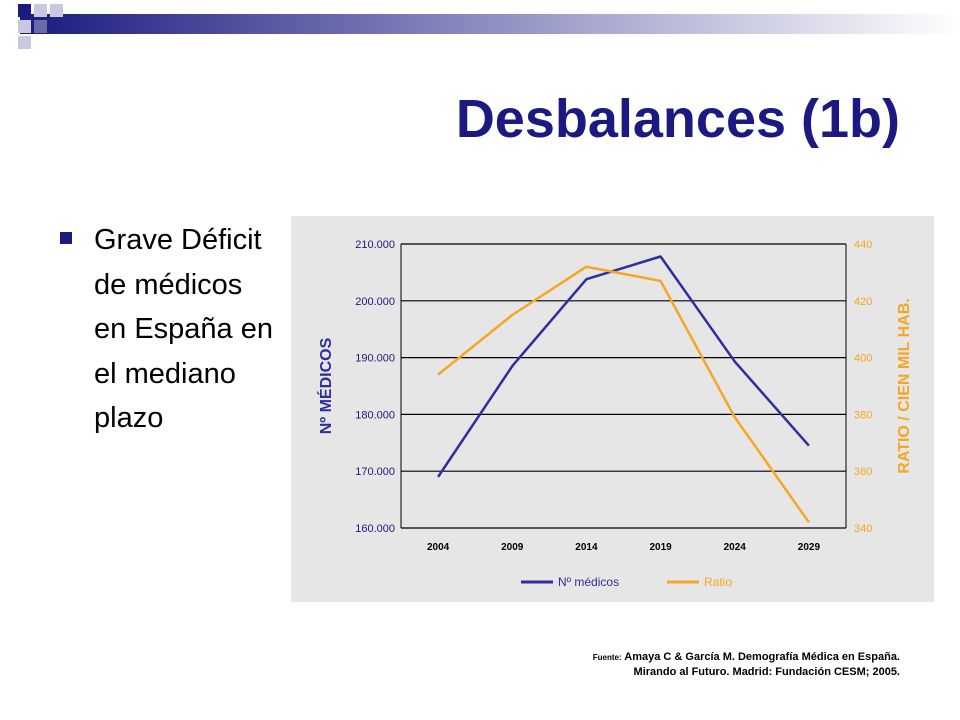 The height and width of the screenshot is (720, 960). I want to click on y-axis-title-right: RATIO / CIEN MIL HAB., so click(904, 385).